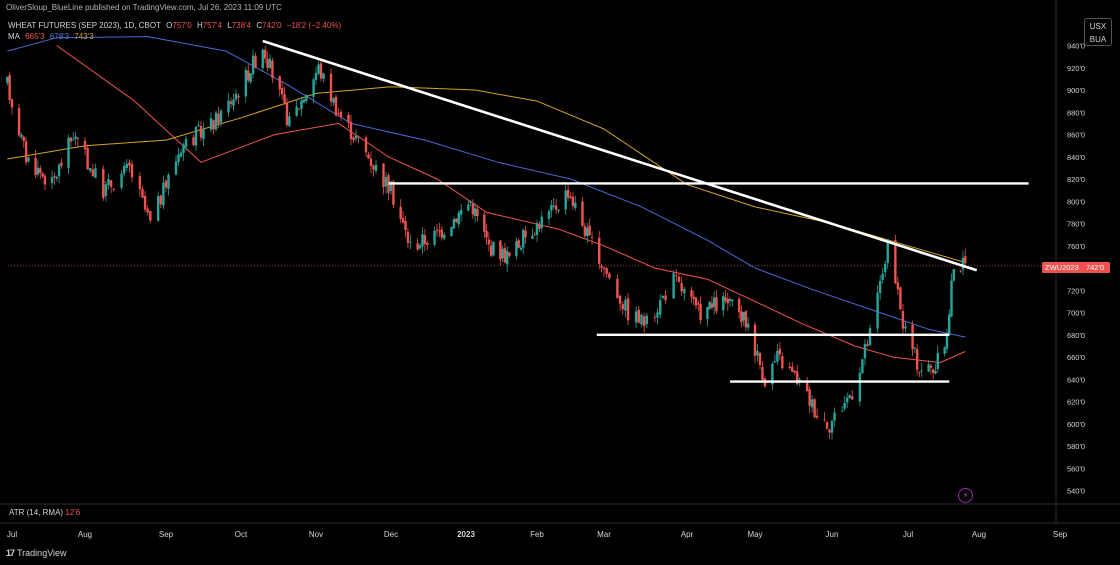  I want to click on ma-legend-label: MA, so click(14, 36).